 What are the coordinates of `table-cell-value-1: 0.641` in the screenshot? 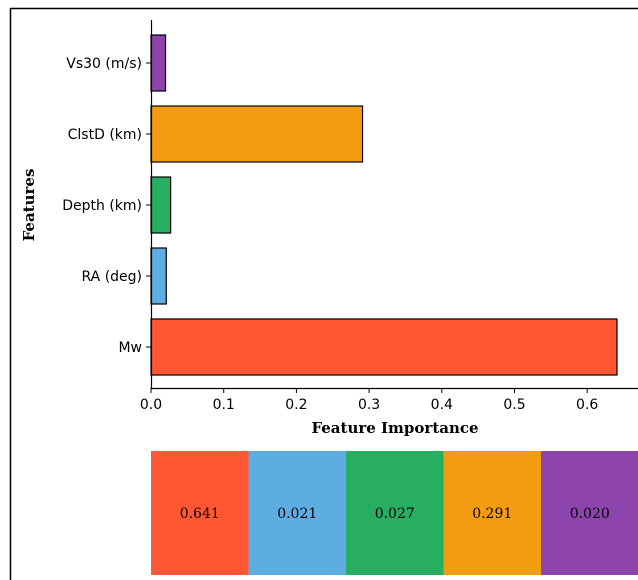 It's located at (200, 514).